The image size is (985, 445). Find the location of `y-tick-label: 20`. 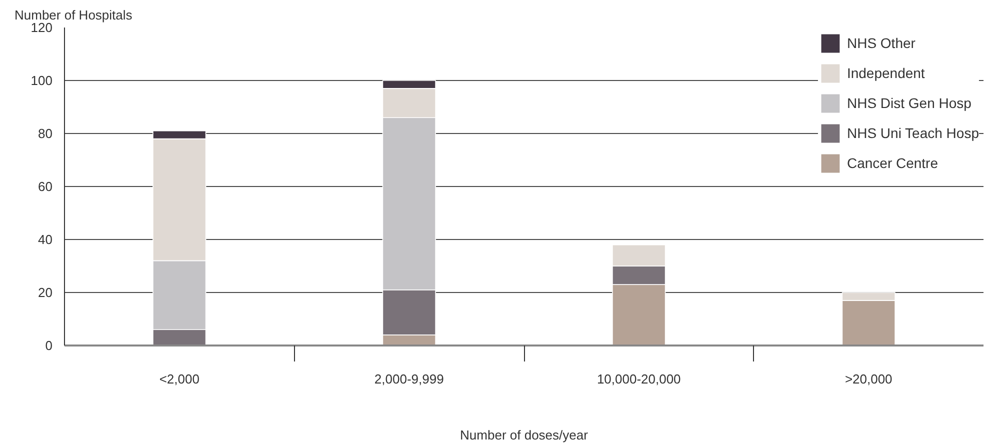

y-tick-label: 20 is located at coordinates (45, 292).